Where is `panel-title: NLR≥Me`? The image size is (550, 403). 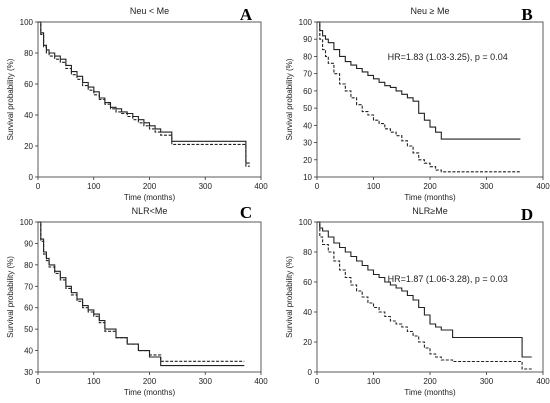 panel-title: NLR≥Me is located at coordinates (429, 211).